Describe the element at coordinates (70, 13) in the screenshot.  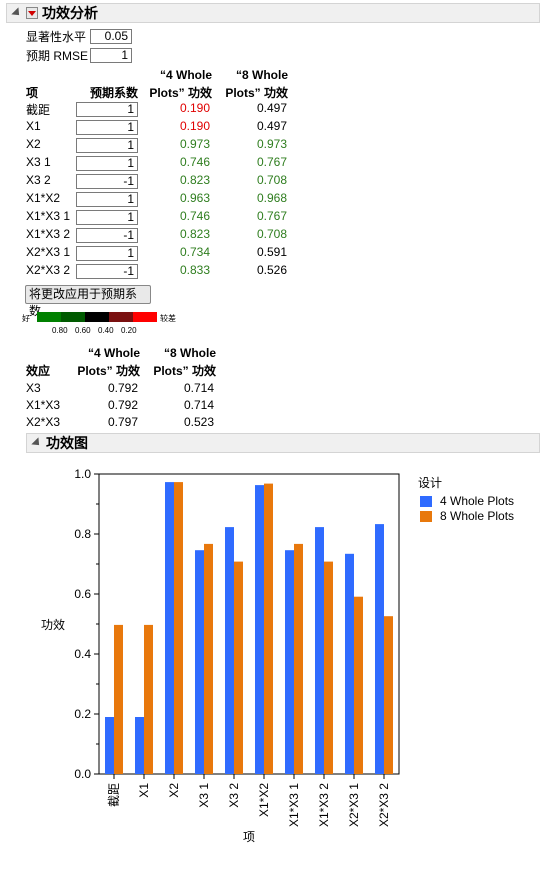
I see `section-title: 功效分析` at that location.